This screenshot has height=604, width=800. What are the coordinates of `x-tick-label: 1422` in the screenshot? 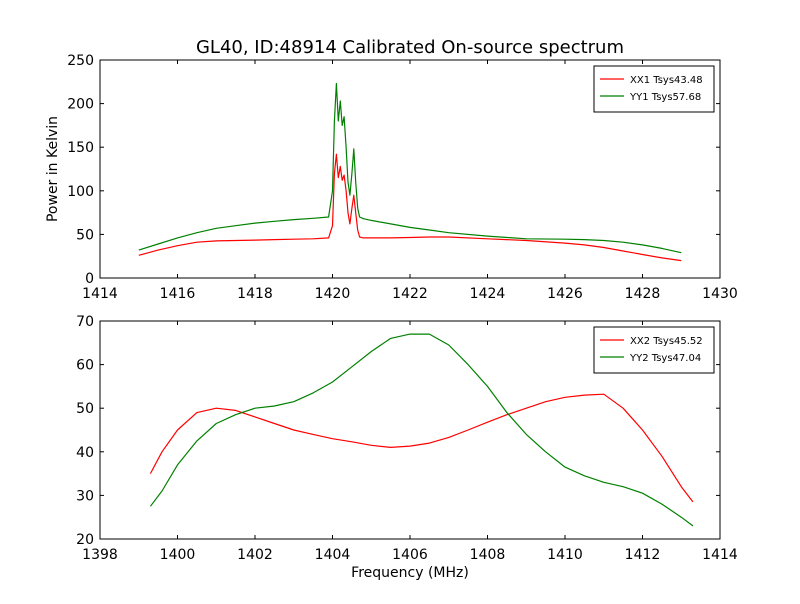 It's located at (410, 294).